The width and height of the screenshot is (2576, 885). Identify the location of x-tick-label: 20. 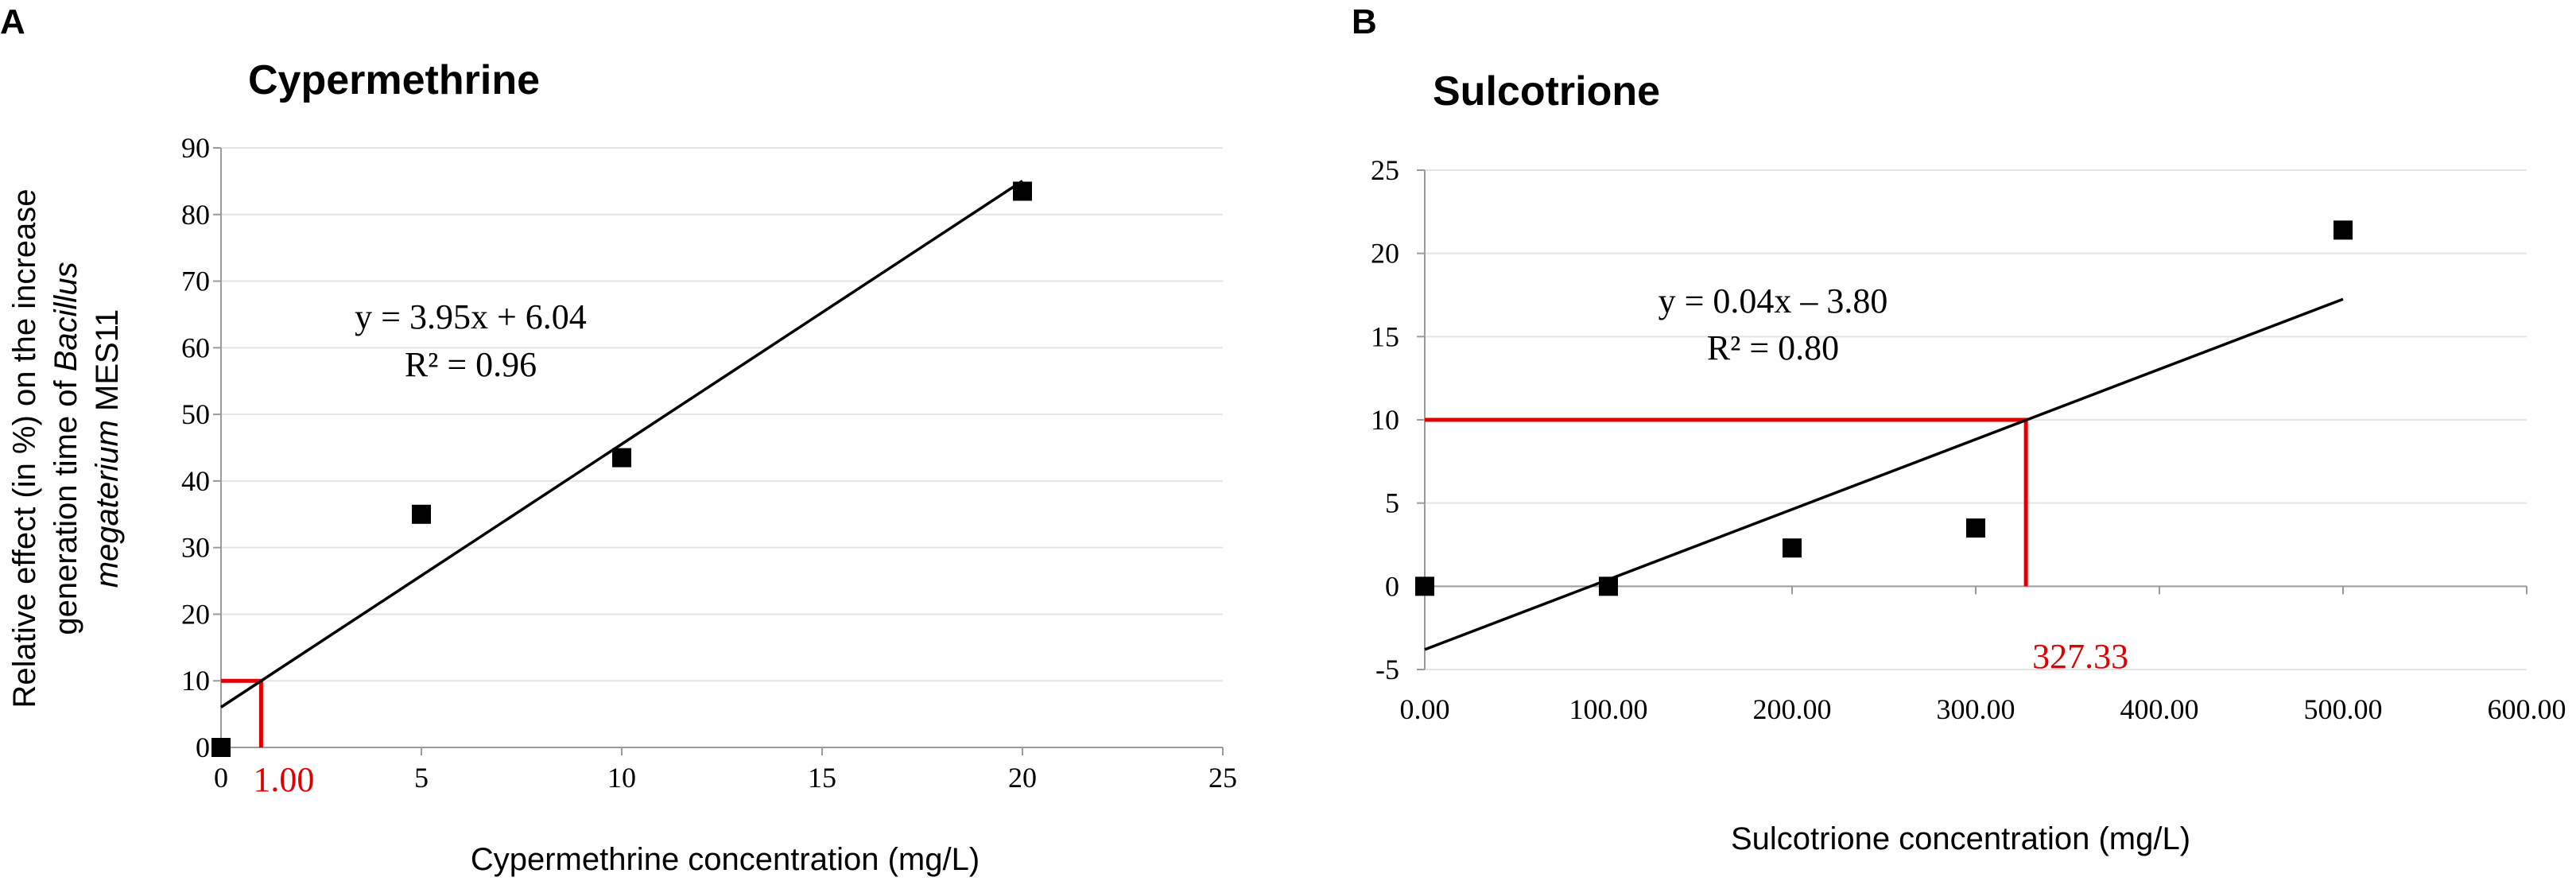
(1023, 778).